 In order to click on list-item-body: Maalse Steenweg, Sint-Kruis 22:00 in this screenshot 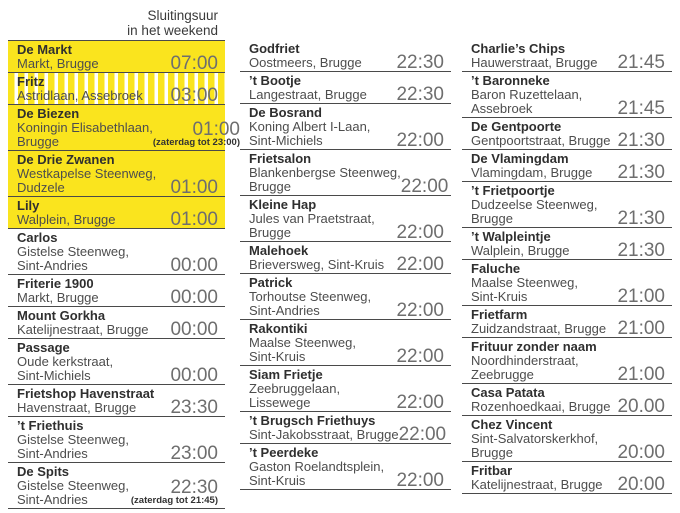, I will do `click(346, 350)`.